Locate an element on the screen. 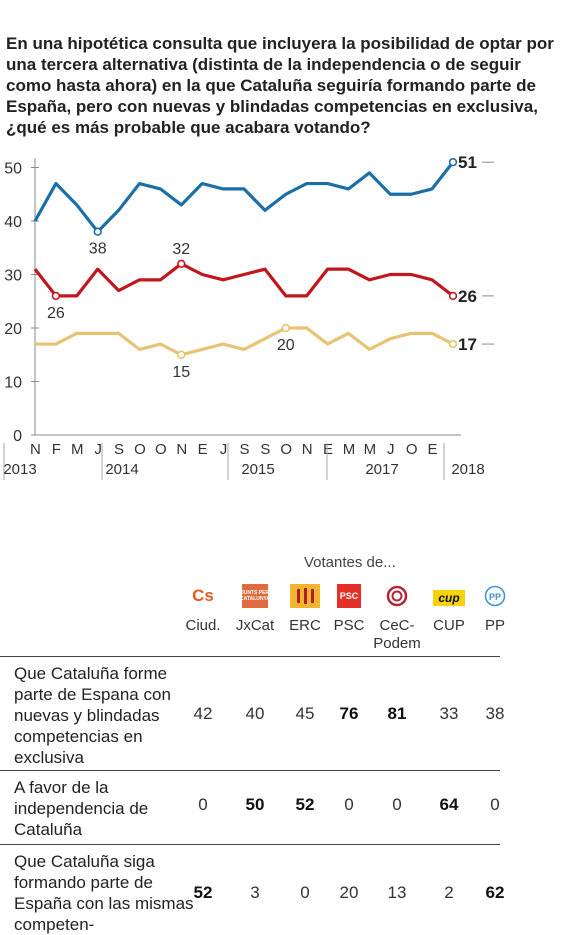 Image resolution: width=580 pixels, height=935 pixels. y-tick-label: 20 is located at coordinates (13, 329).